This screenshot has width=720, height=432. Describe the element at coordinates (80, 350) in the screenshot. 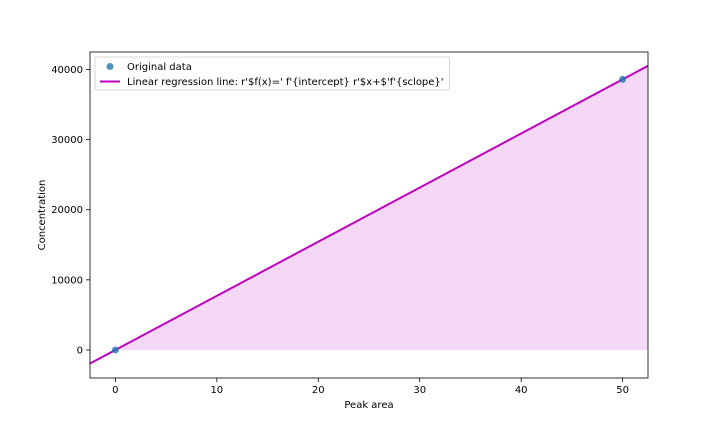

I see `y-tick-label: 0` at that location.